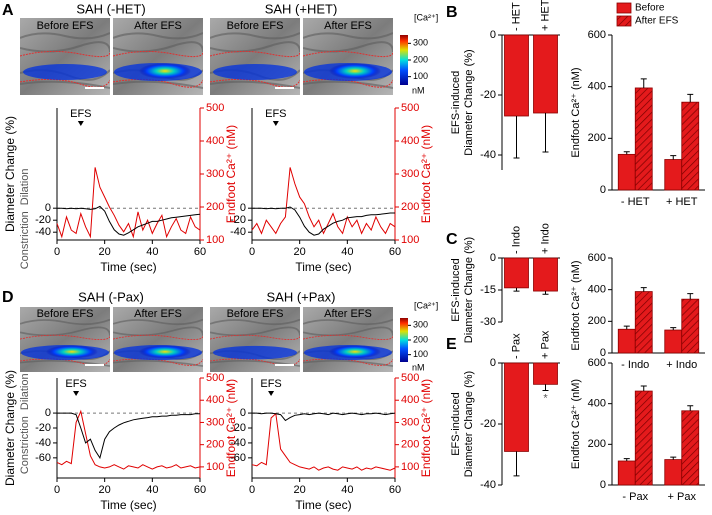 The width and height of the screenshot is (712, 515). What do you see at coordinates (420, 325) in the screenshot?
I see `colorbar-tick-label: 300` at bounding box center [420, 325].